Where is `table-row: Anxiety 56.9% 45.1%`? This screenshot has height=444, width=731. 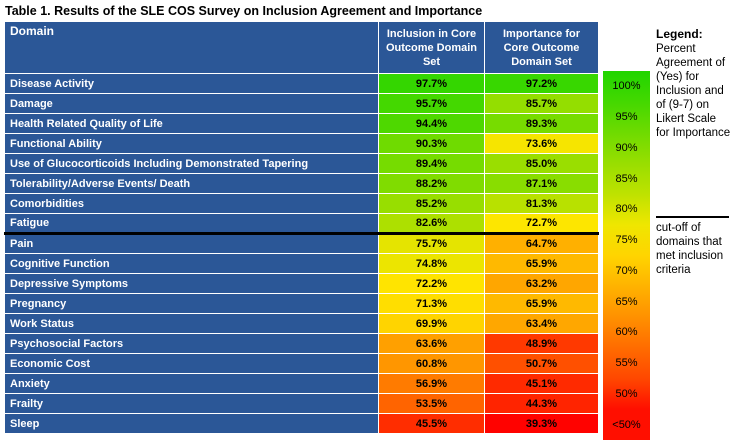 table-row: Anxiety 56.9% 45.1% is located at coordinates (301, 383).